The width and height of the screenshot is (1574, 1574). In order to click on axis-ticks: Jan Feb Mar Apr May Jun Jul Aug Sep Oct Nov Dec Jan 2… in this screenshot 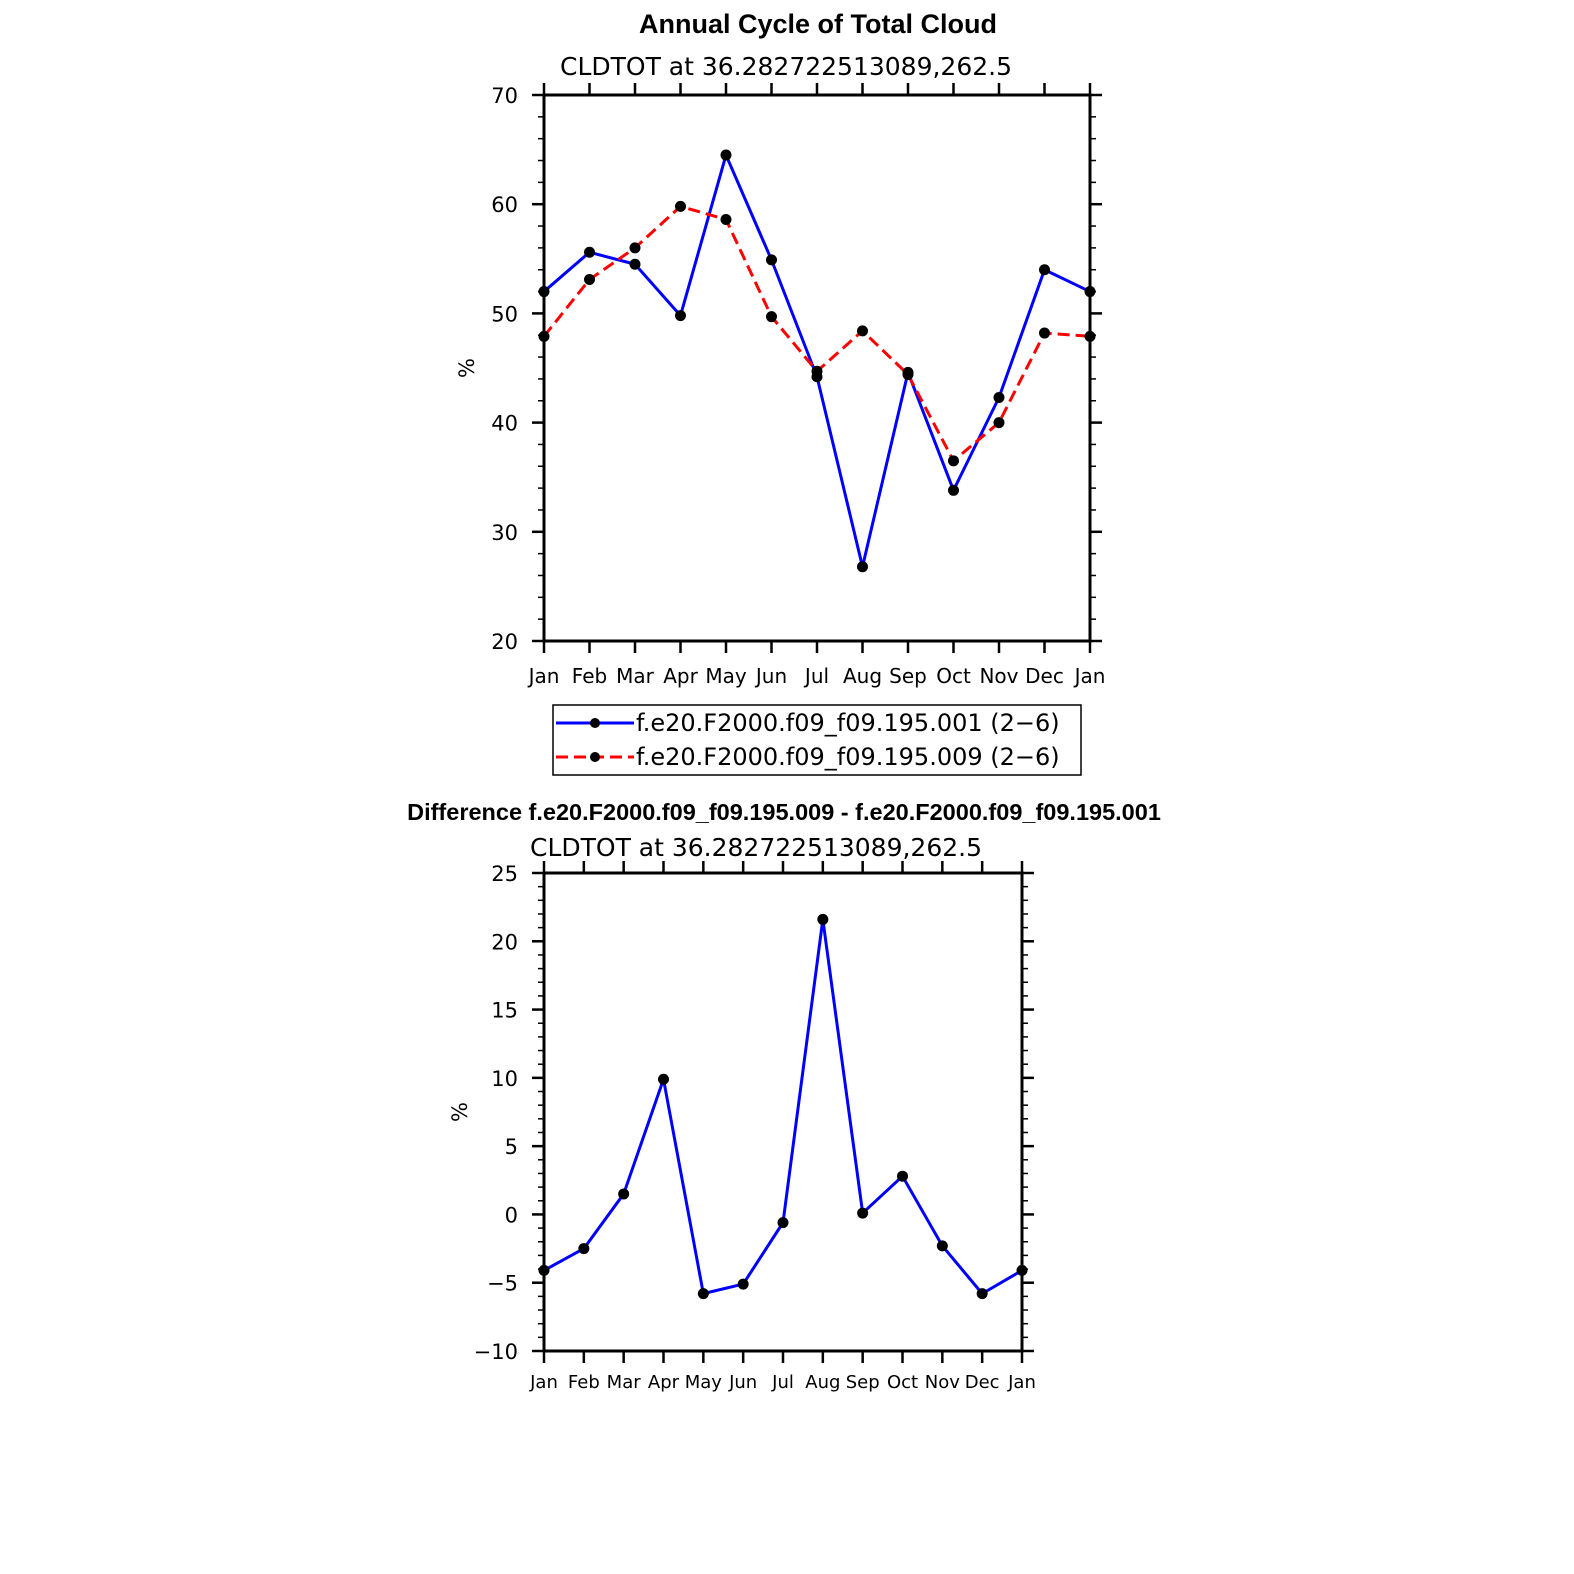, I will do `click(798, 385)`.